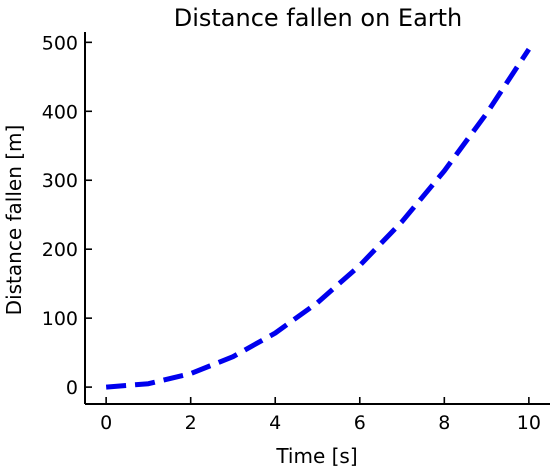 Image resolution: width=555 pixels, height=472 pixels. I want to click on x-tick-label: 4, so click(275, 423).